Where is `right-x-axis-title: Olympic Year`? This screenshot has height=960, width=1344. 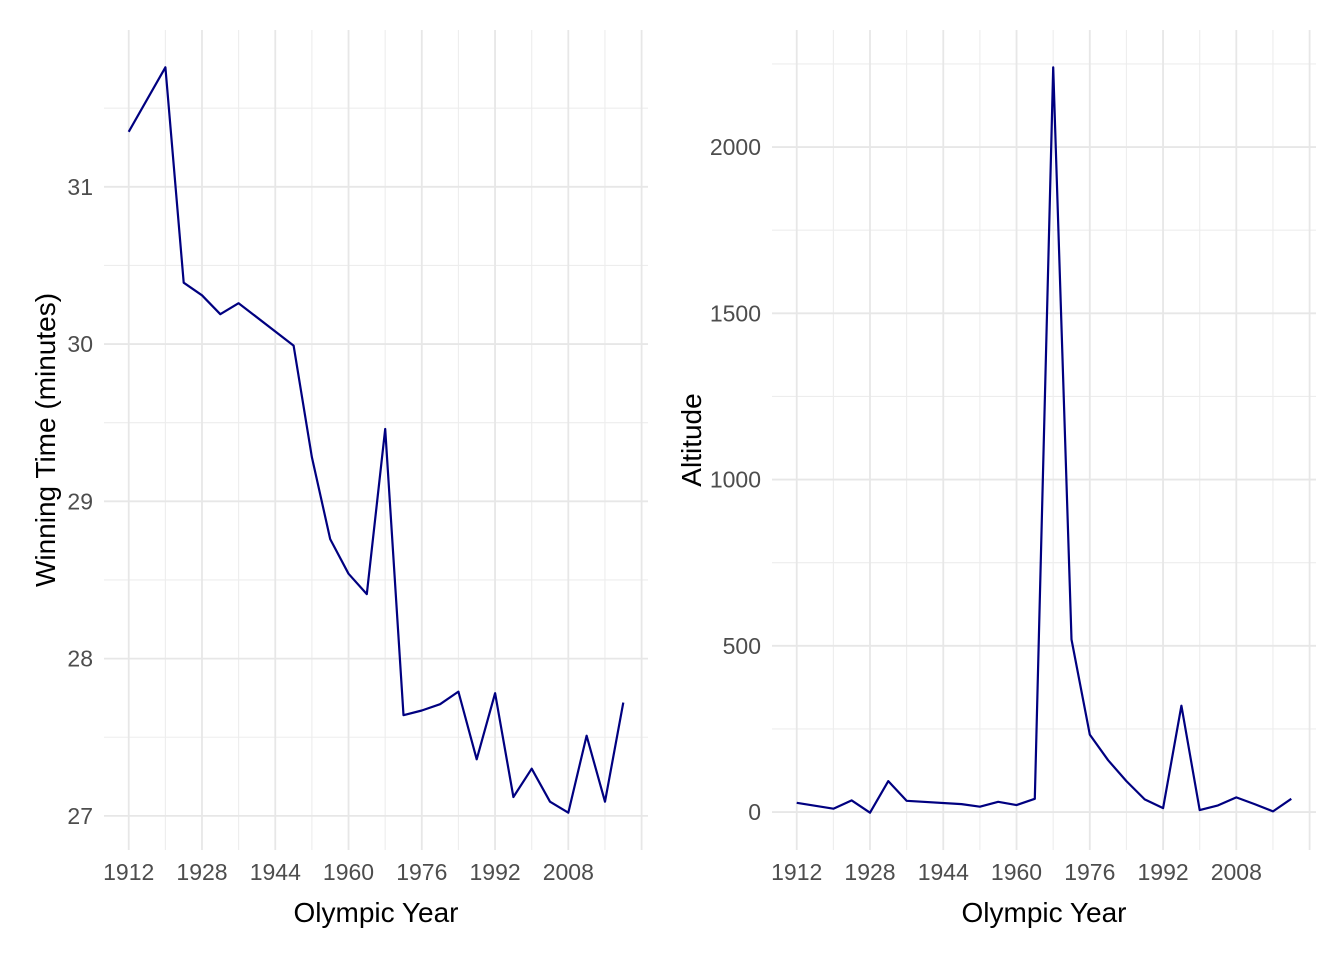
right-x-axis-title: Olympic Year is located at coordinates (1044, 912).